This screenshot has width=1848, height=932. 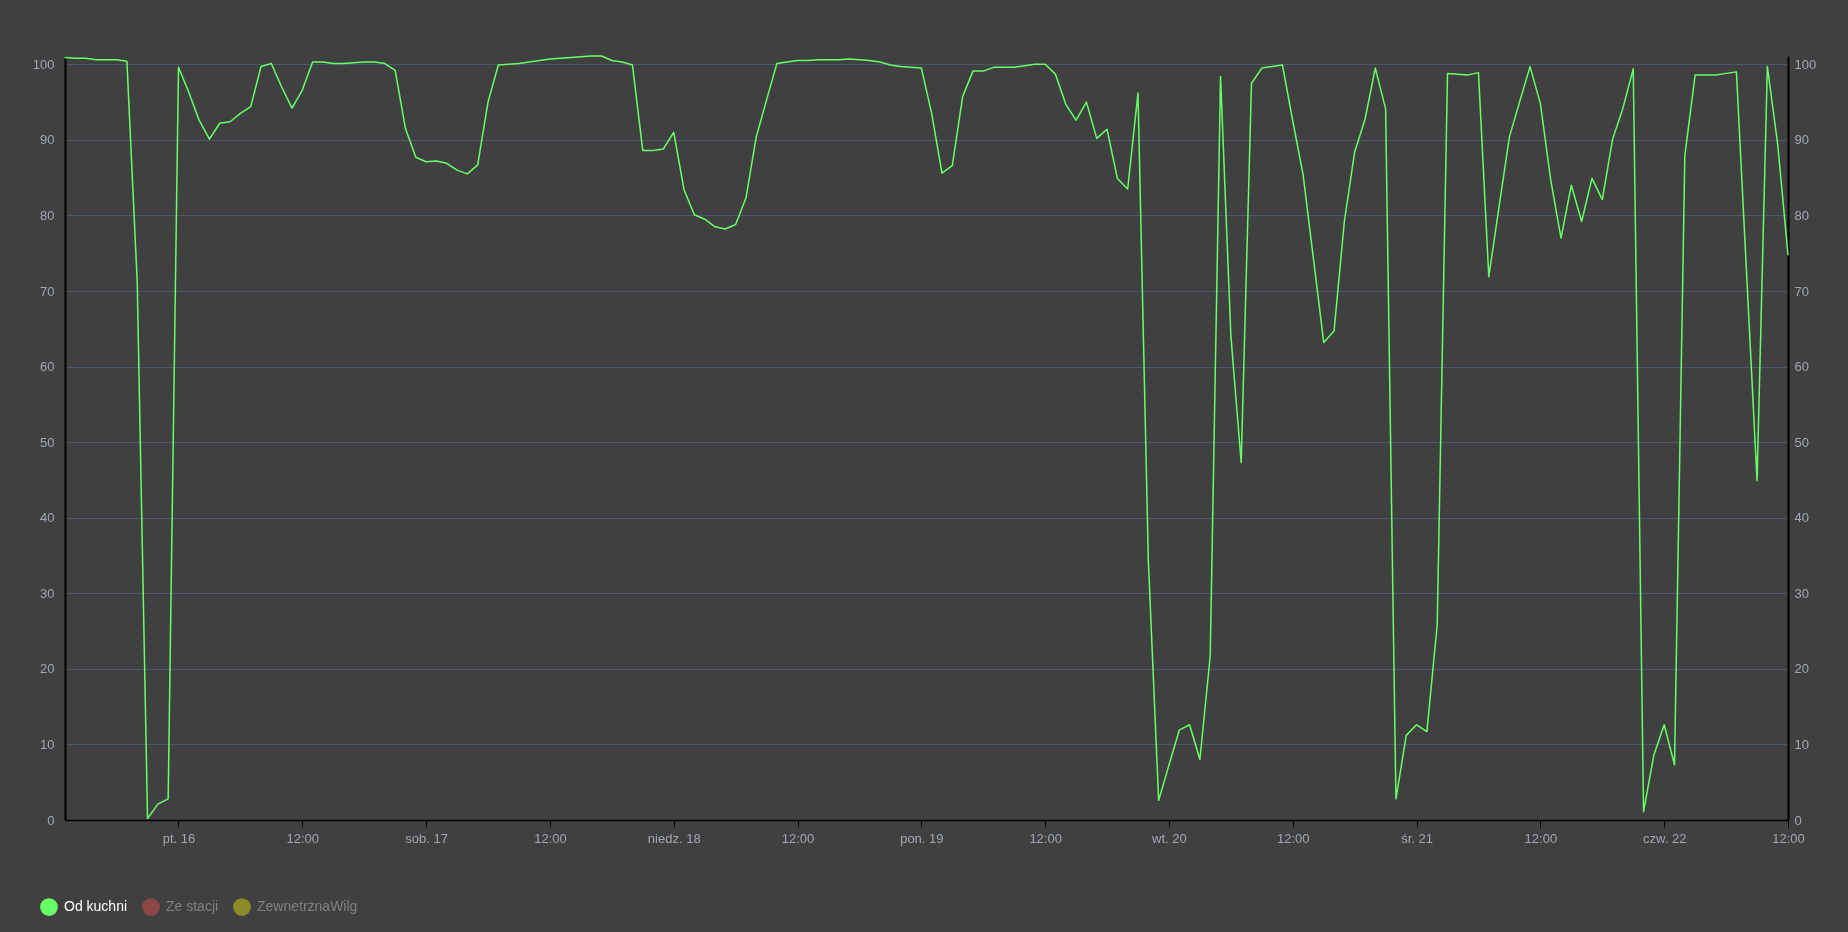 What do you see at coordinates (1801, 367) in the screenshot?
I see `y2-tick-label: 60` at bounding box center [1801, 367].